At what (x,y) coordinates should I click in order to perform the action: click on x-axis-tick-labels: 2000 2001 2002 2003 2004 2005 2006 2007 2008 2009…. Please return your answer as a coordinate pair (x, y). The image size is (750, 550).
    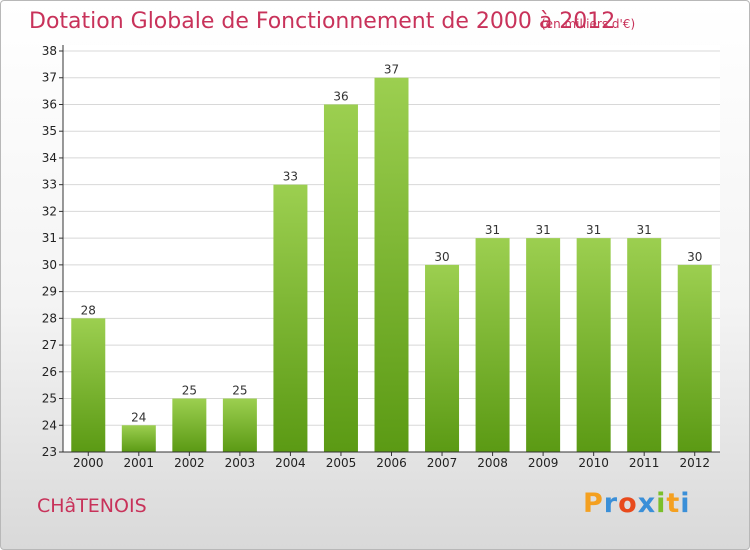
    Looking at the image, I should click on (391, 461).